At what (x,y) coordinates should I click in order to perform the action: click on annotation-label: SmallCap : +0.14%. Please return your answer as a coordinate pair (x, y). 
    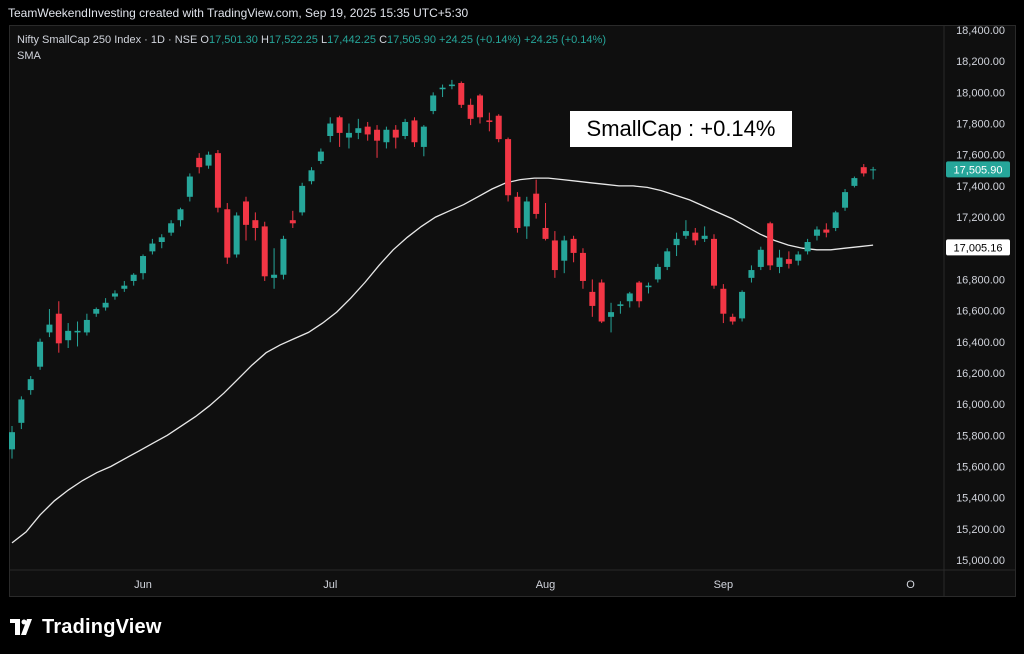
    Looking at the image, I should click on (681, 129).